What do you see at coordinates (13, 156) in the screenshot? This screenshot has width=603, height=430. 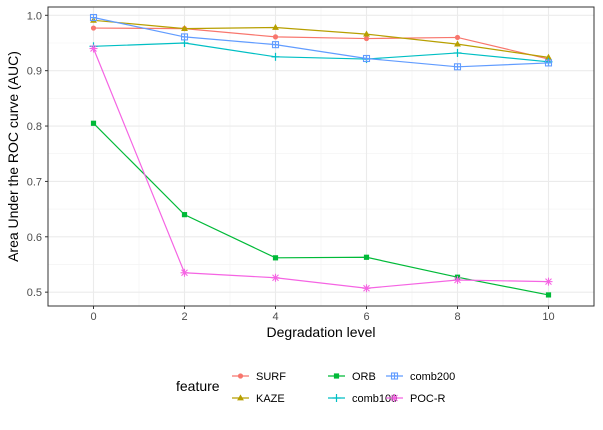 I see `y-axis-title: Area Under the ROC curve (AUC)` at bounding box center [13, 156].